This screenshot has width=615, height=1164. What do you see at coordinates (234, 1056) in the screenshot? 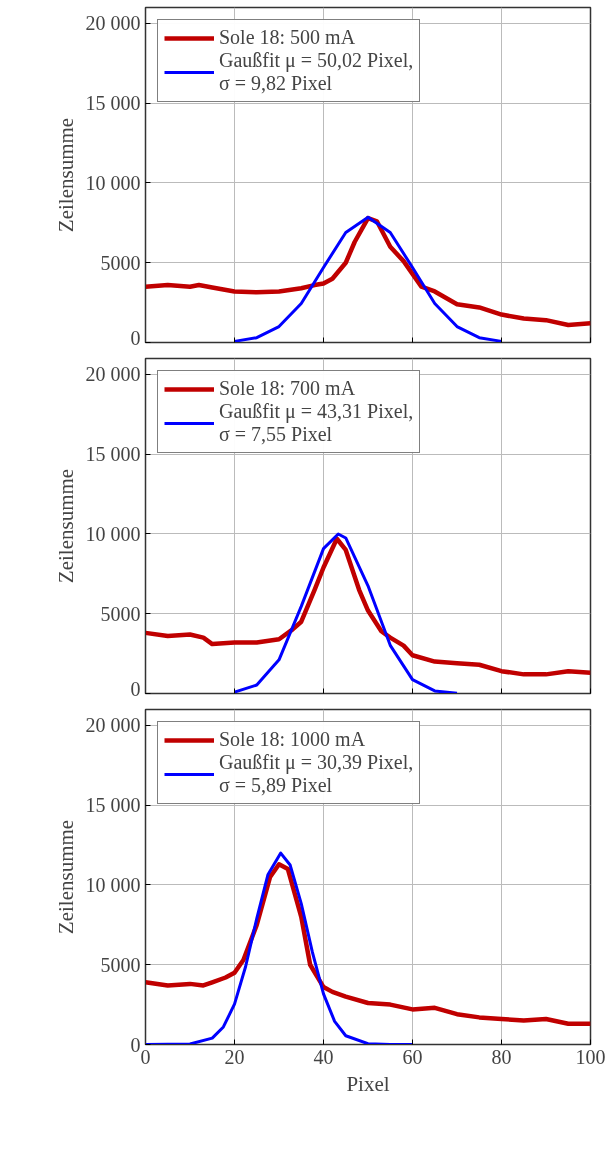
I see `x-tick-label: 20` at bounding box center [234, 1056].